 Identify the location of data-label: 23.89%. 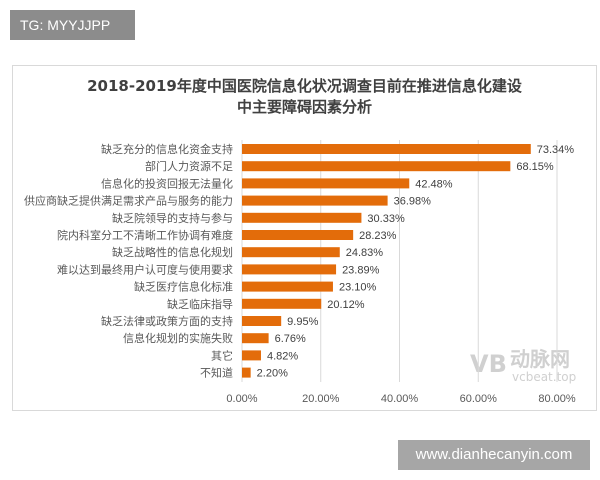
(361, 270).